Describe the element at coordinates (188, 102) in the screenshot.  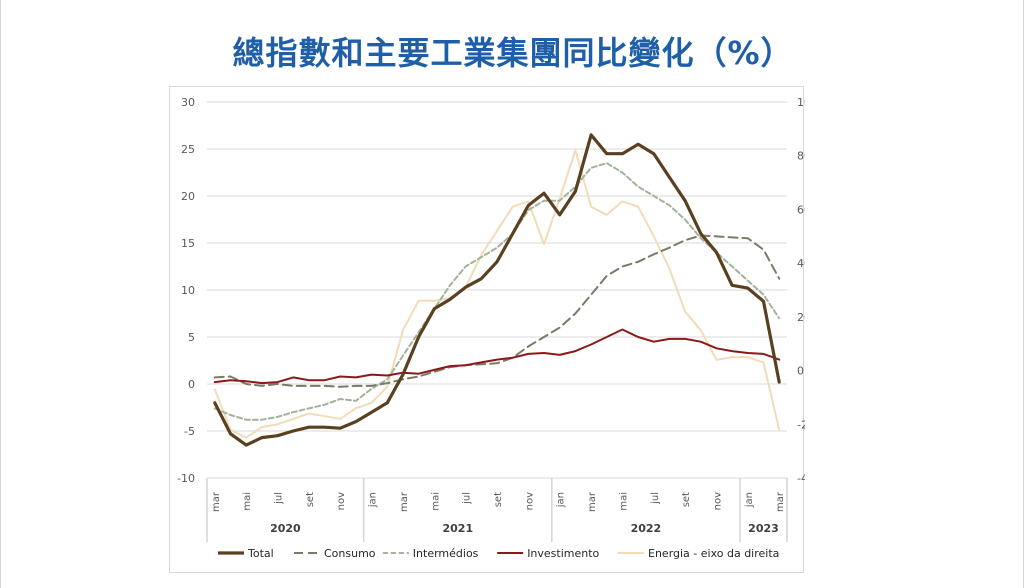
I see `y-tick-label: 30` at that location.